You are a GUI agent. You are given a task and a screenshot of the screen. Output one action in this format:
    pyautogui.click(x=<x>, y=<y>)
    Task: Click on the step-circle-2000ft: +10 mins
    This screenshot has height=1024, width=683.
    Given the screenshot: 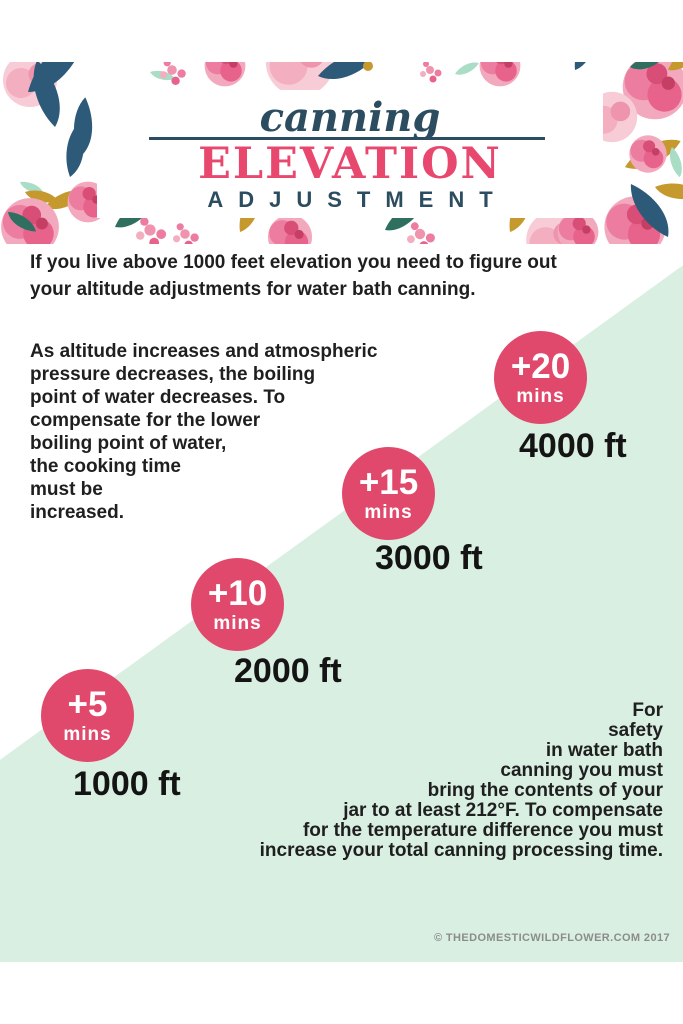 What is the action you would take?
    pyautogui.click(x=237, y=604)
    